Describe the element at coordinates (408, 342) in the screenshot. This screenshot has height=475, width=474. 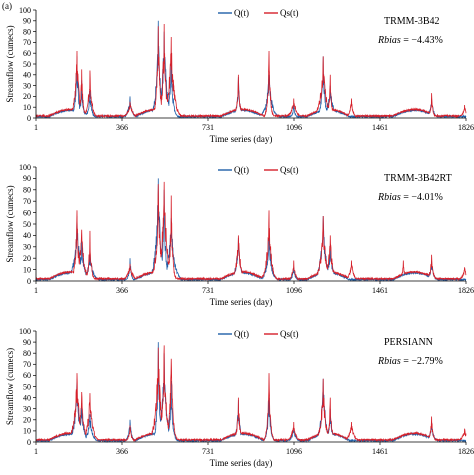
I see `product-name: PERSIANN` at that location.